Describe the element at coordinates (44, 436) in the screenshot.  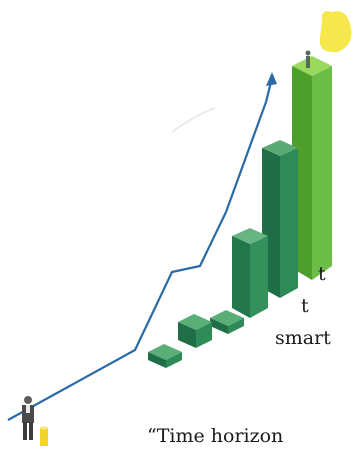
I see `coin-icon` at that location.